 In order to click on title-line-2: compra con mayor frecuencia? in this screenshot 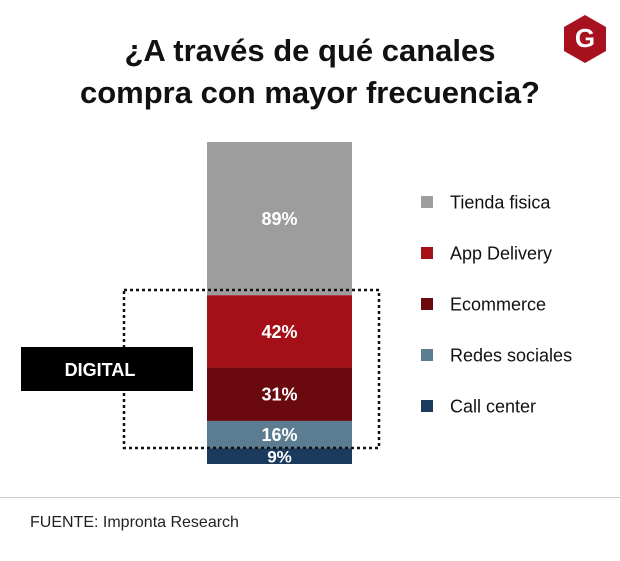, I will do `click(310, 92)`.